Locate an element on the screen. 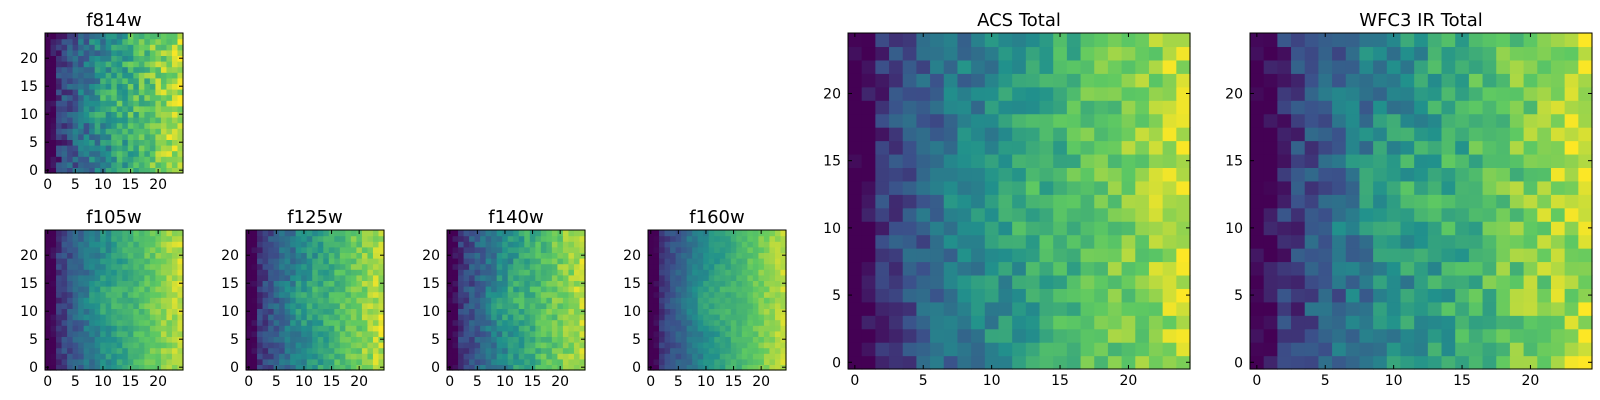  y-tick-label: 0 is located at coordinates (234, 368).